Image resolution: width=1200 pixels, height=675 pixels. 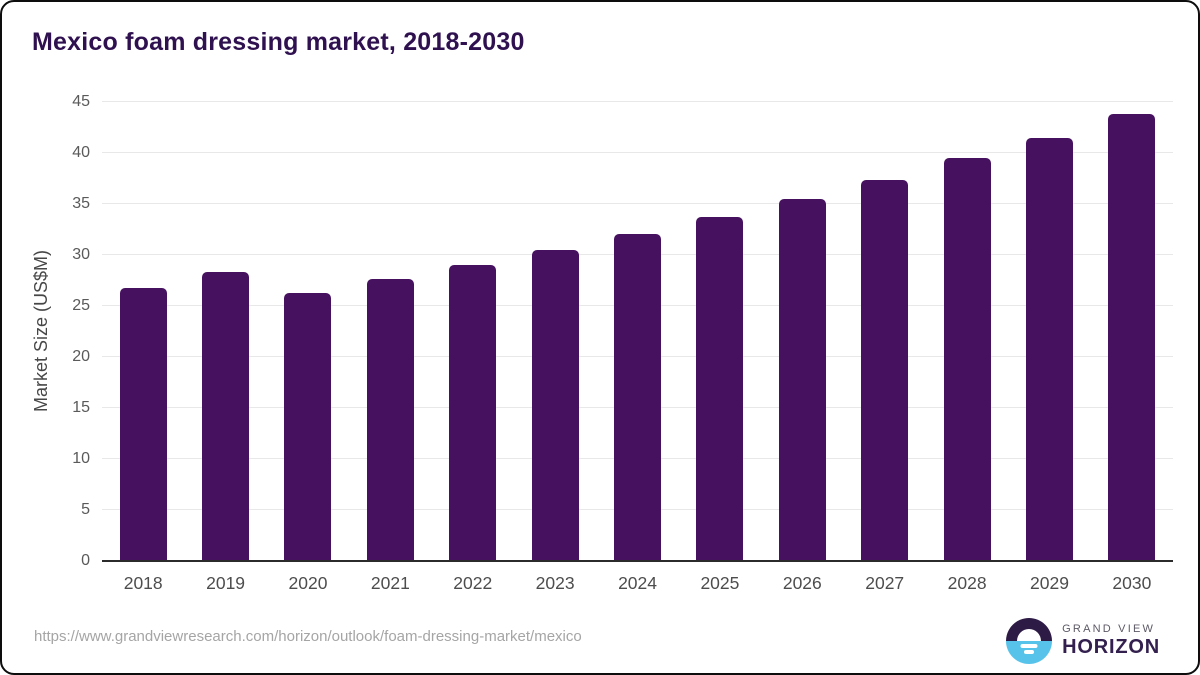 I want to click on y-tick-label-5: 5, so click(x=85, y=509).